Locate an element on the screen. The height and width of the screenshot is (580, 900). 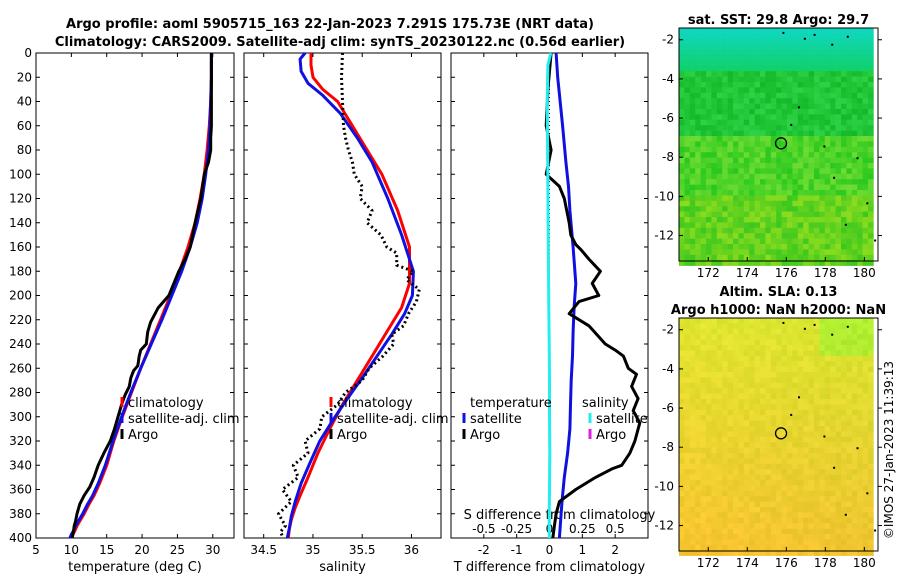
y-tick-label: 80 is located at coordinates (24, 150).